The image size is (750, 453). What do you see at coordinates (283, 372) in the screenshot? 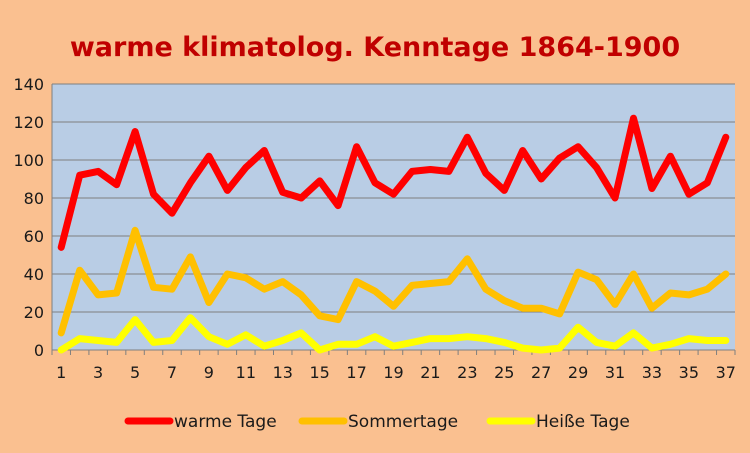
I see `x-tick-label: 13` at bounding box center [283, 372].